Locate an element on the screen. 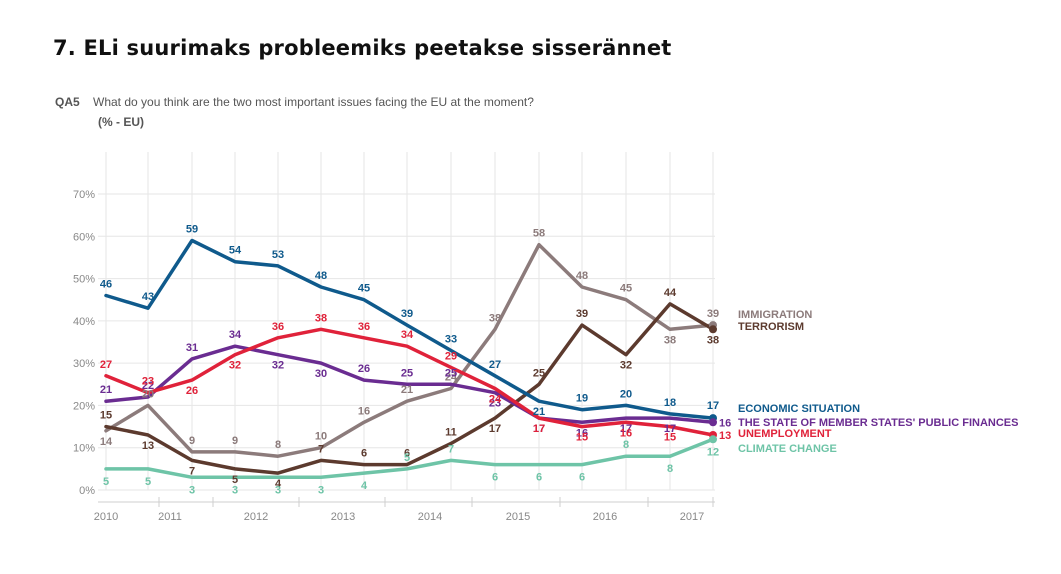 This screenshot has height=574, width=1061. data-label: 58 is located at coordinates (539, 234).